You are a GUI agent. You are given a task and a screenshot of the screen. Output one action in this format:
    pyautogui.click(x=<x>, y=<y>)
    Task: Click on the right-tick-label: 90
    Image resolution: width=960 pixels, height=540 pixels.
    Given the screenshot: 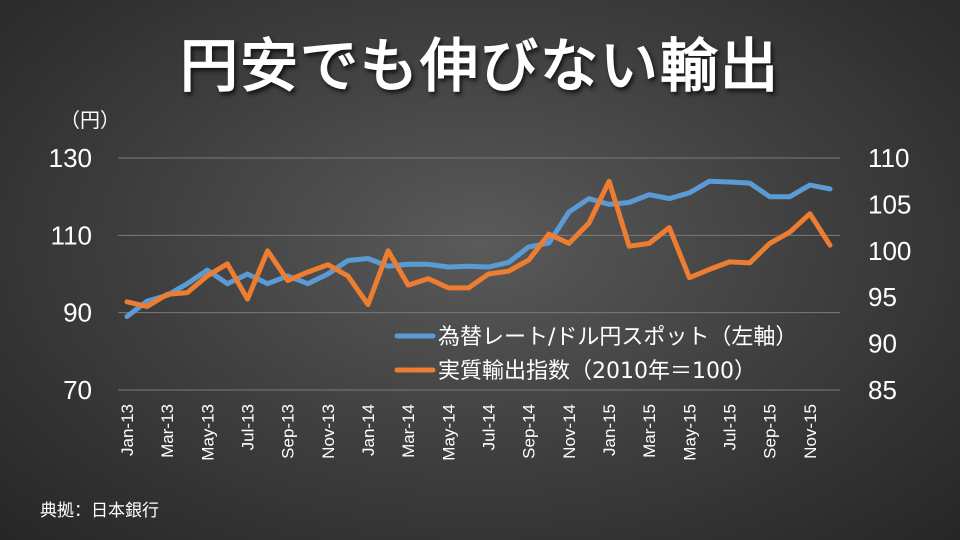 What is the action you would take?
    pyautogui.click(x=882, y=344)
    